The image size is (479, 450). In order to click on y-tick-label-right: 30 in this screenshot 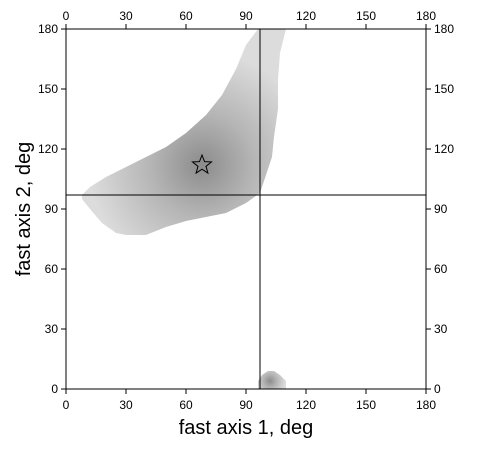, I will do `click(441, 329)`.